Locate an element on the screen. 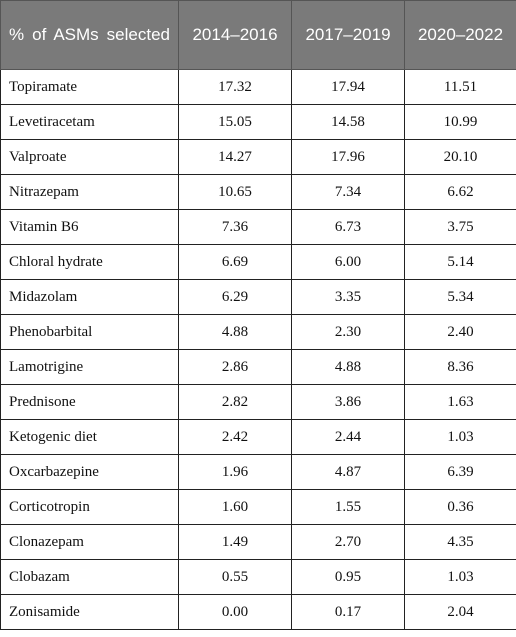  table-row: Valproate 14.27 17.96 20.10 is located at coordinates (258, 157).